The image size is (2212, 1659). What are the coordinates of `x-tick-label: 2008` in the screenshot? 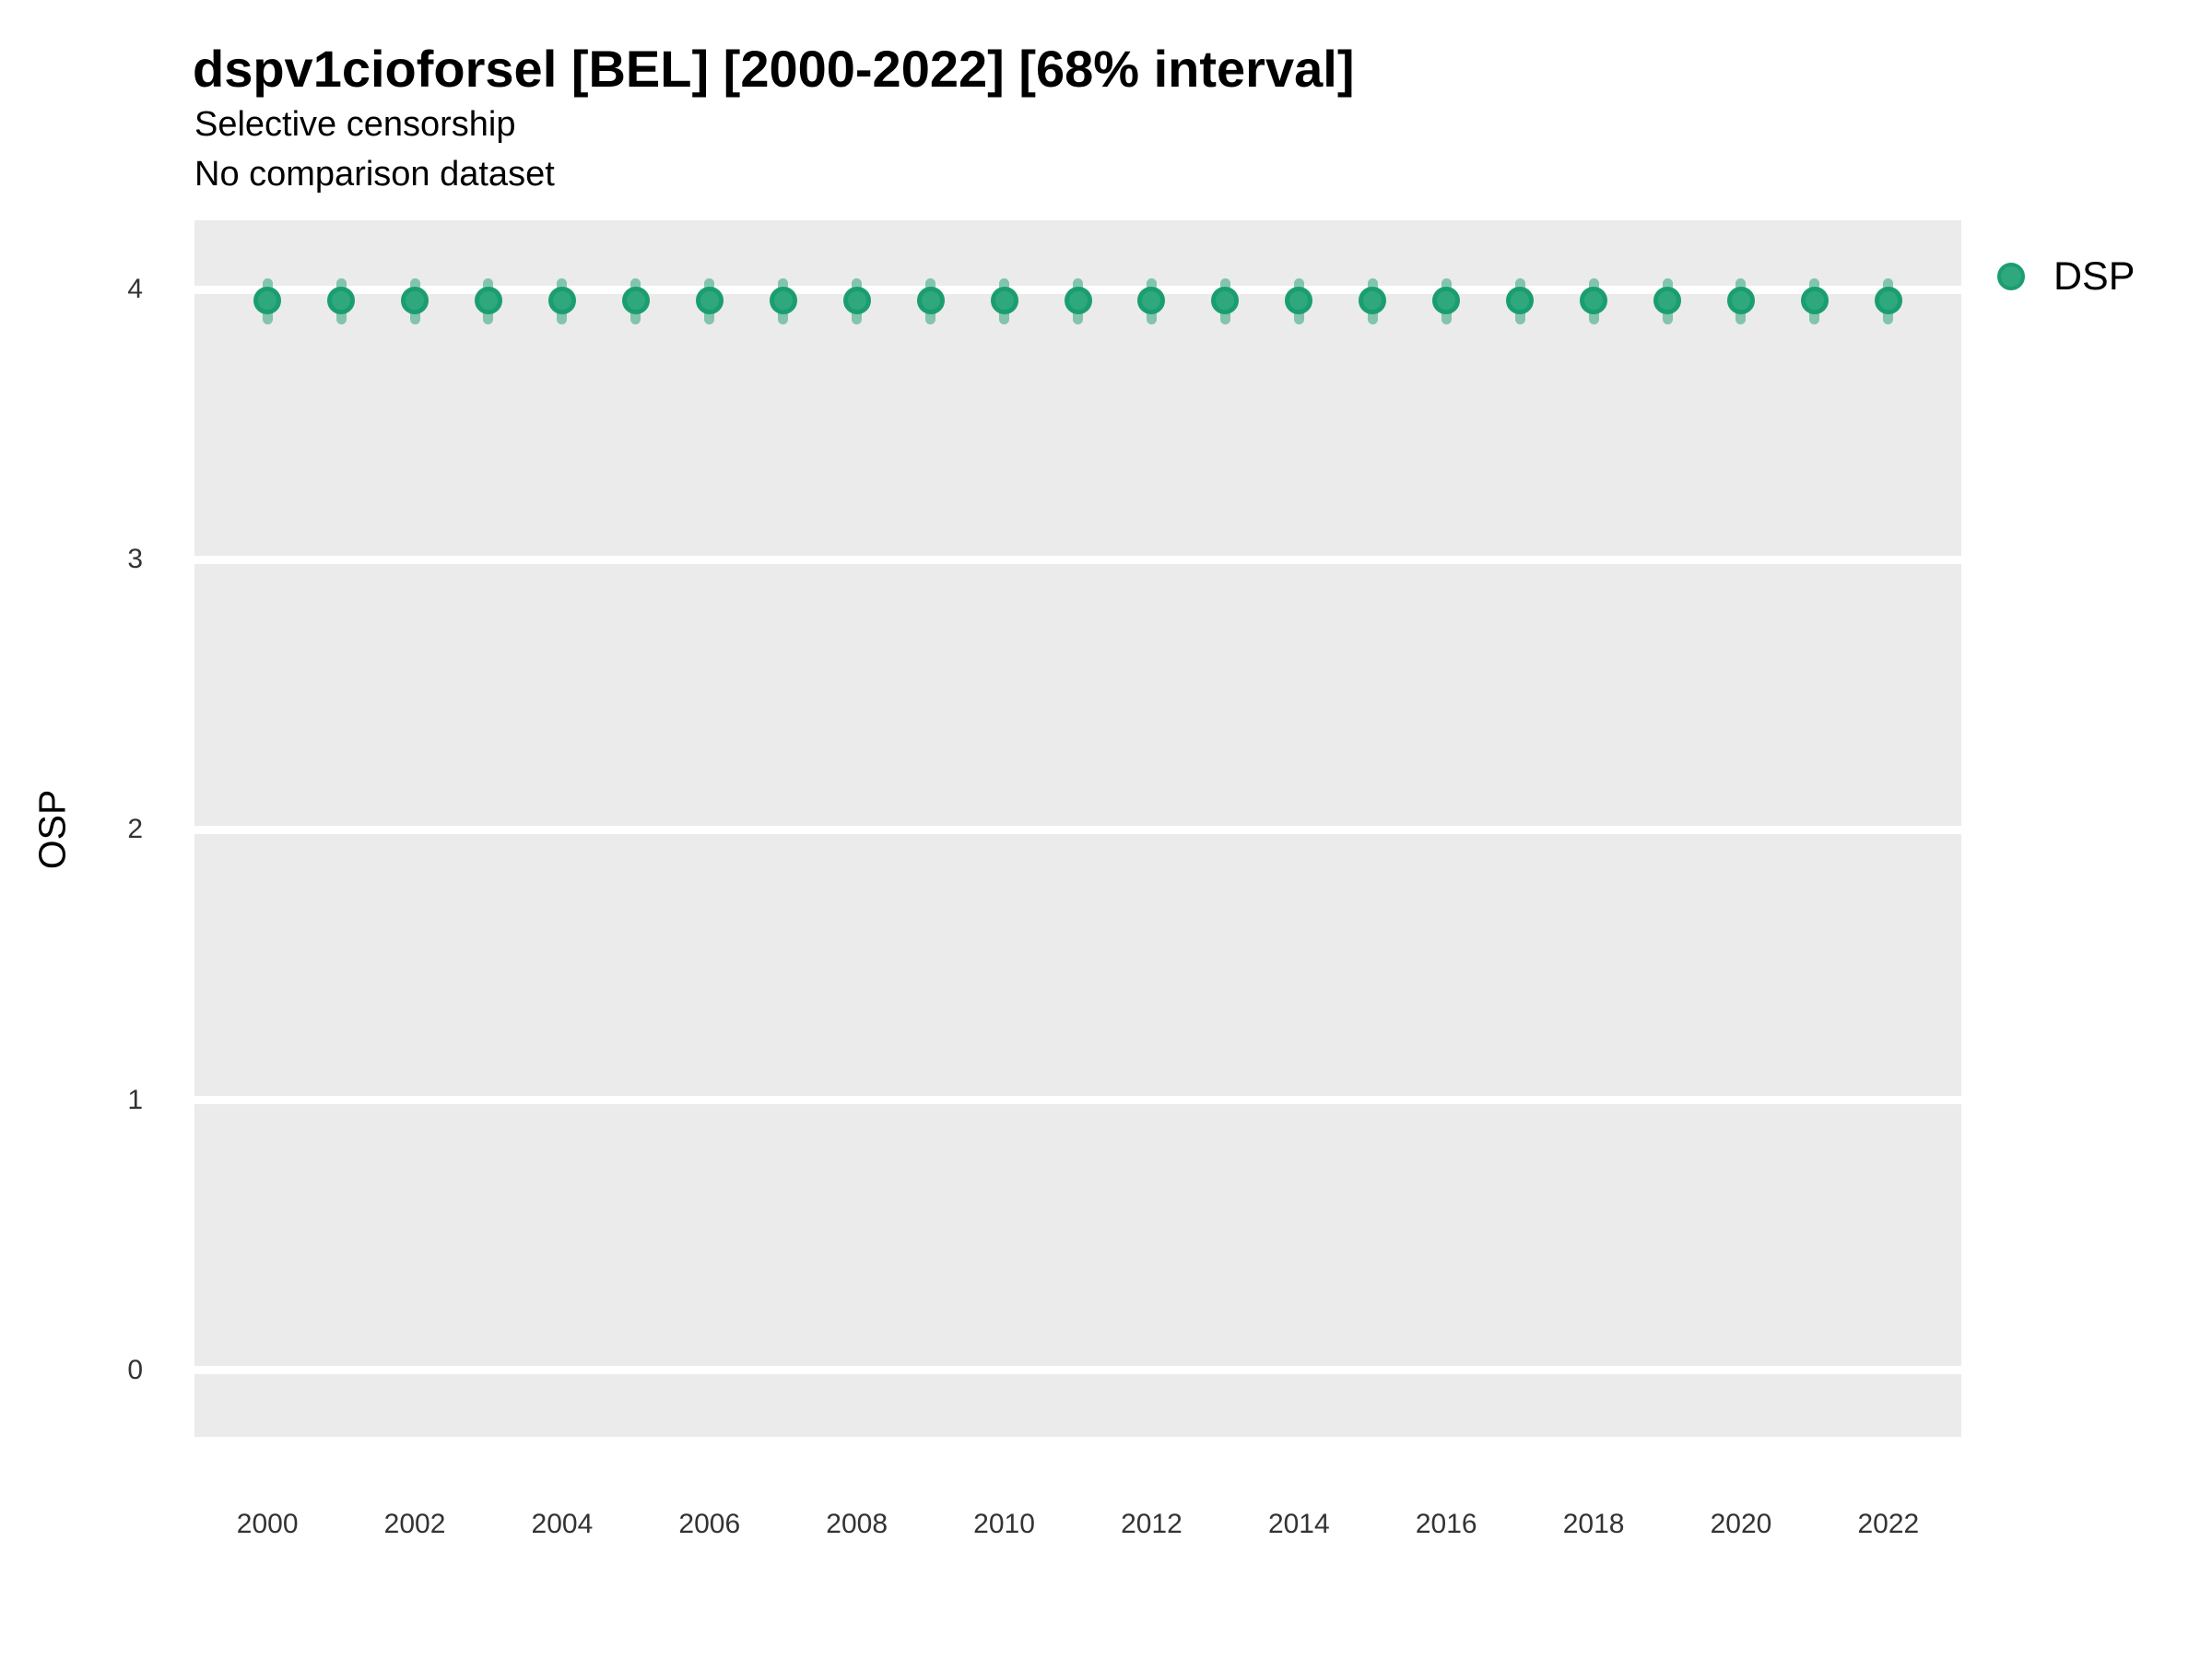 It's located at (857, 1524).